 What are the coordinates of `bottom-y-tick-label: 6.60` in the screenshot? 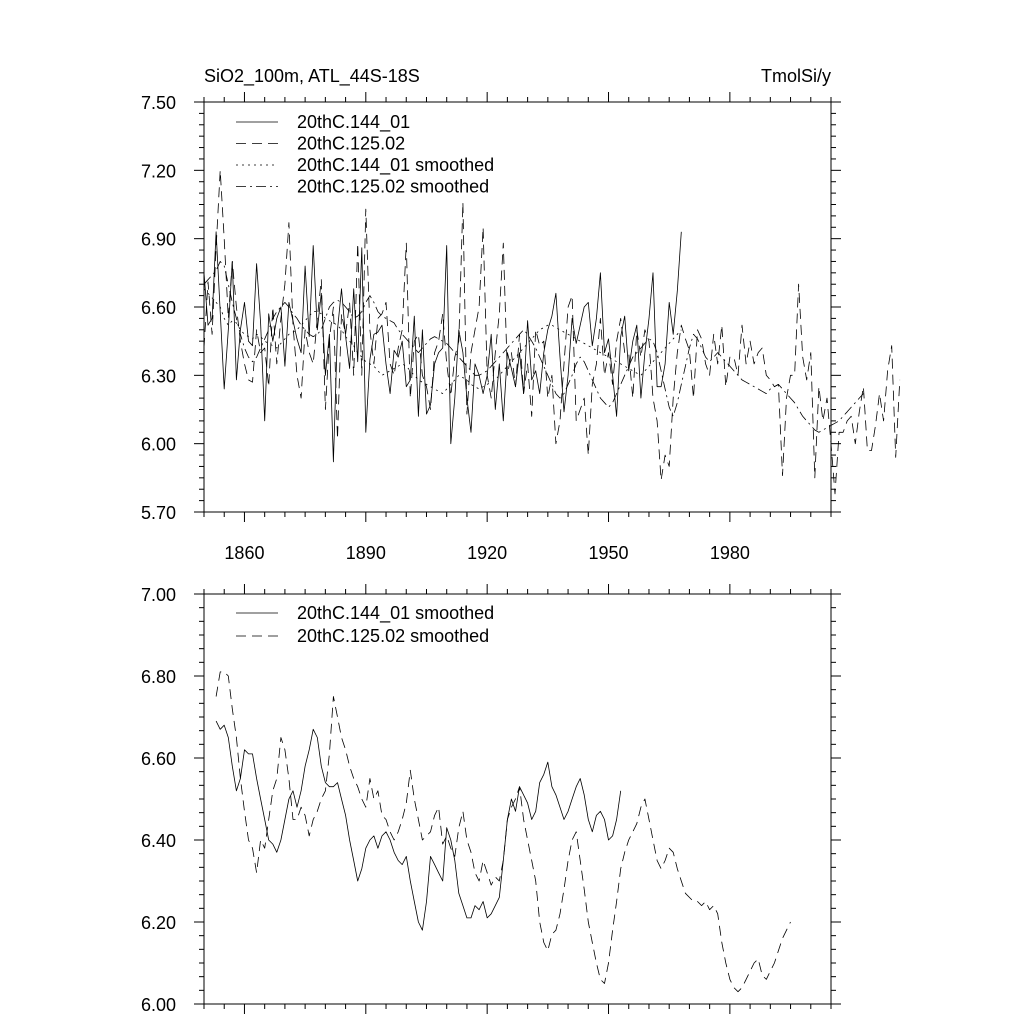 It's located at (158, 759).